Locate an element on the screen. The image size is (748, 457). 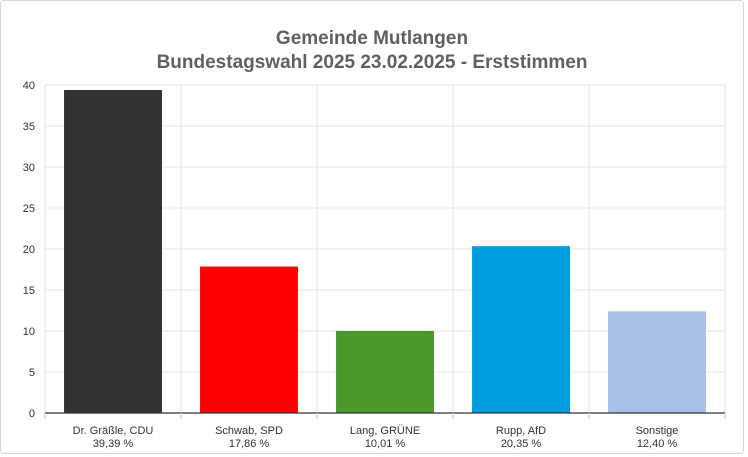
y-tick-label: 20 is located at coordinates (29, 250).